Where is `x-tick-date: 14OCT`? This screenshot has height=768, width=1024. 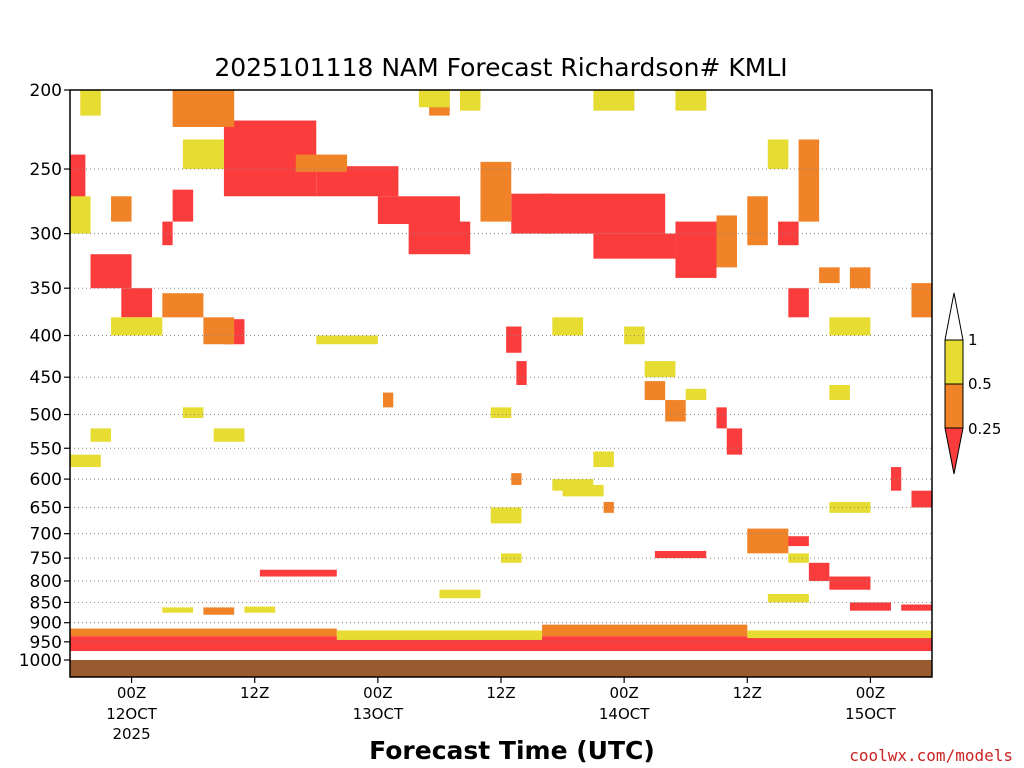
x-tick-date: 14OCT is located at coordinates (624, 714).